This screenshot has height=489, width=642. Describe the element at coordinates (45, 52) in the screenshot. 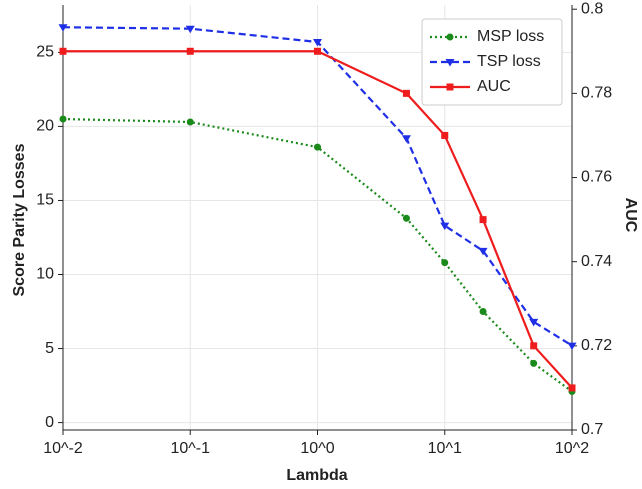

I see `y-tick-label: 25` at that location.